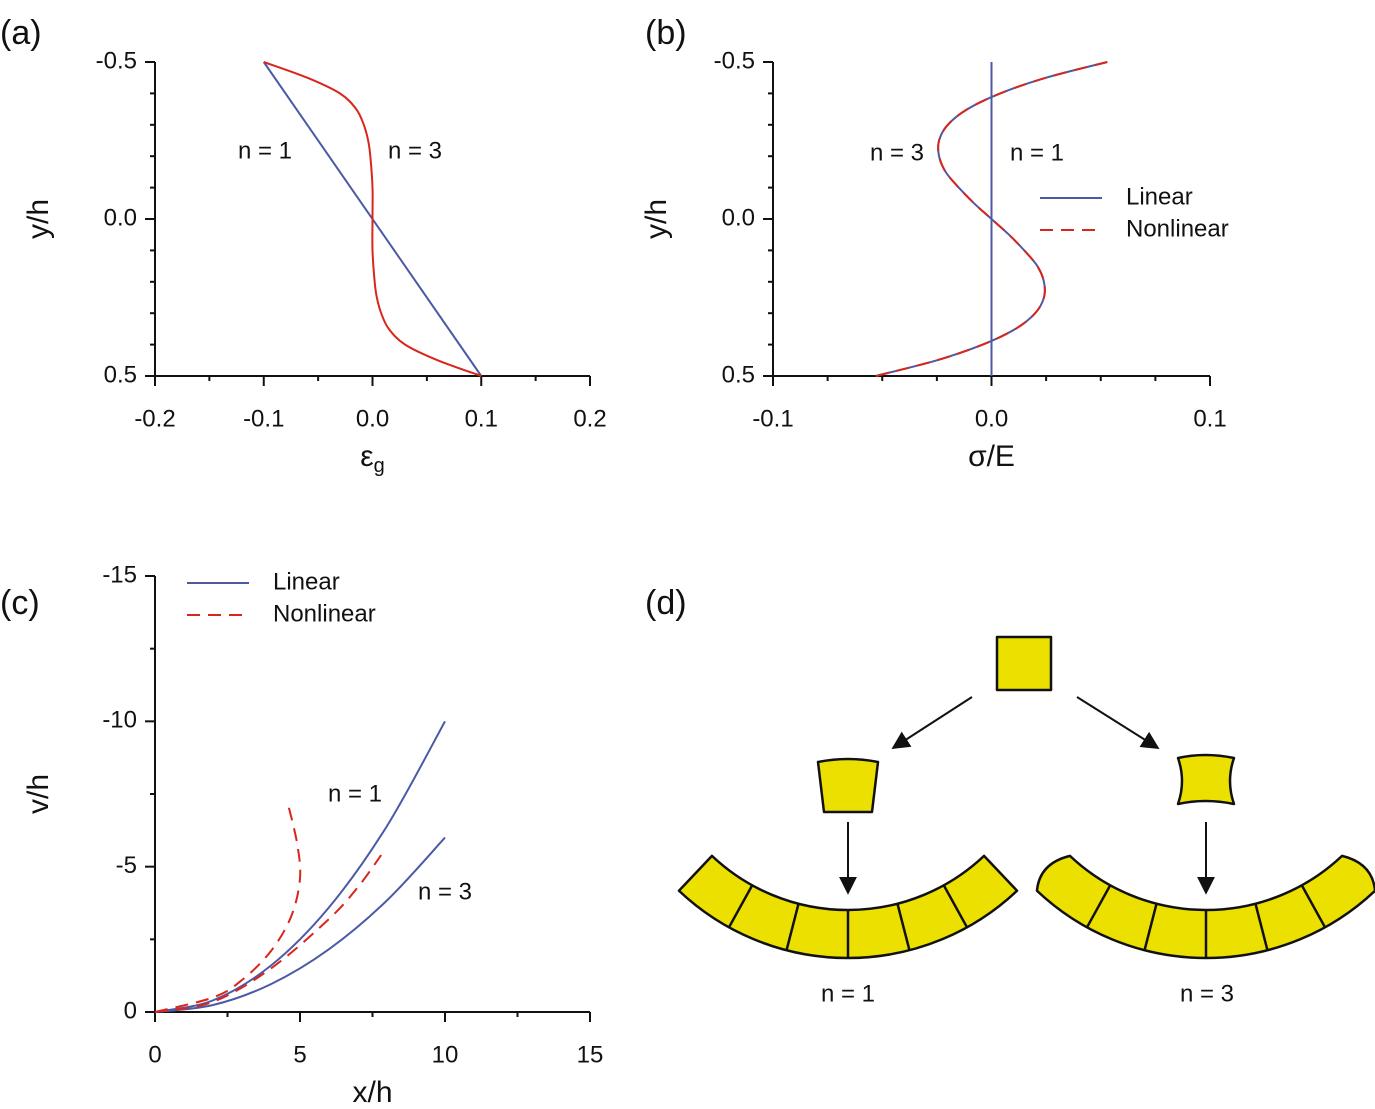 The height and width of the screenshot is (1109, 1375). I want to click on x-tick-label: 0.2, so click(589, 418).